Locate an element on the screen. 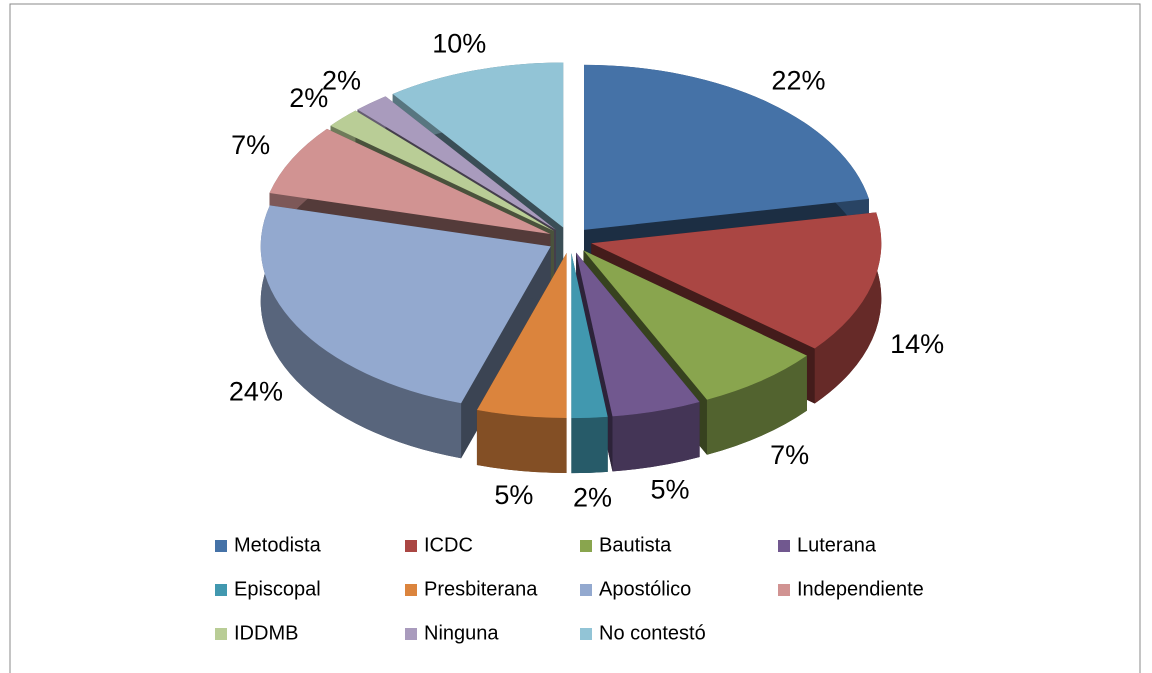 The width and height of the screenshot is (1152, 673). legend-label: Independiente is located at coordinates (860, 589).